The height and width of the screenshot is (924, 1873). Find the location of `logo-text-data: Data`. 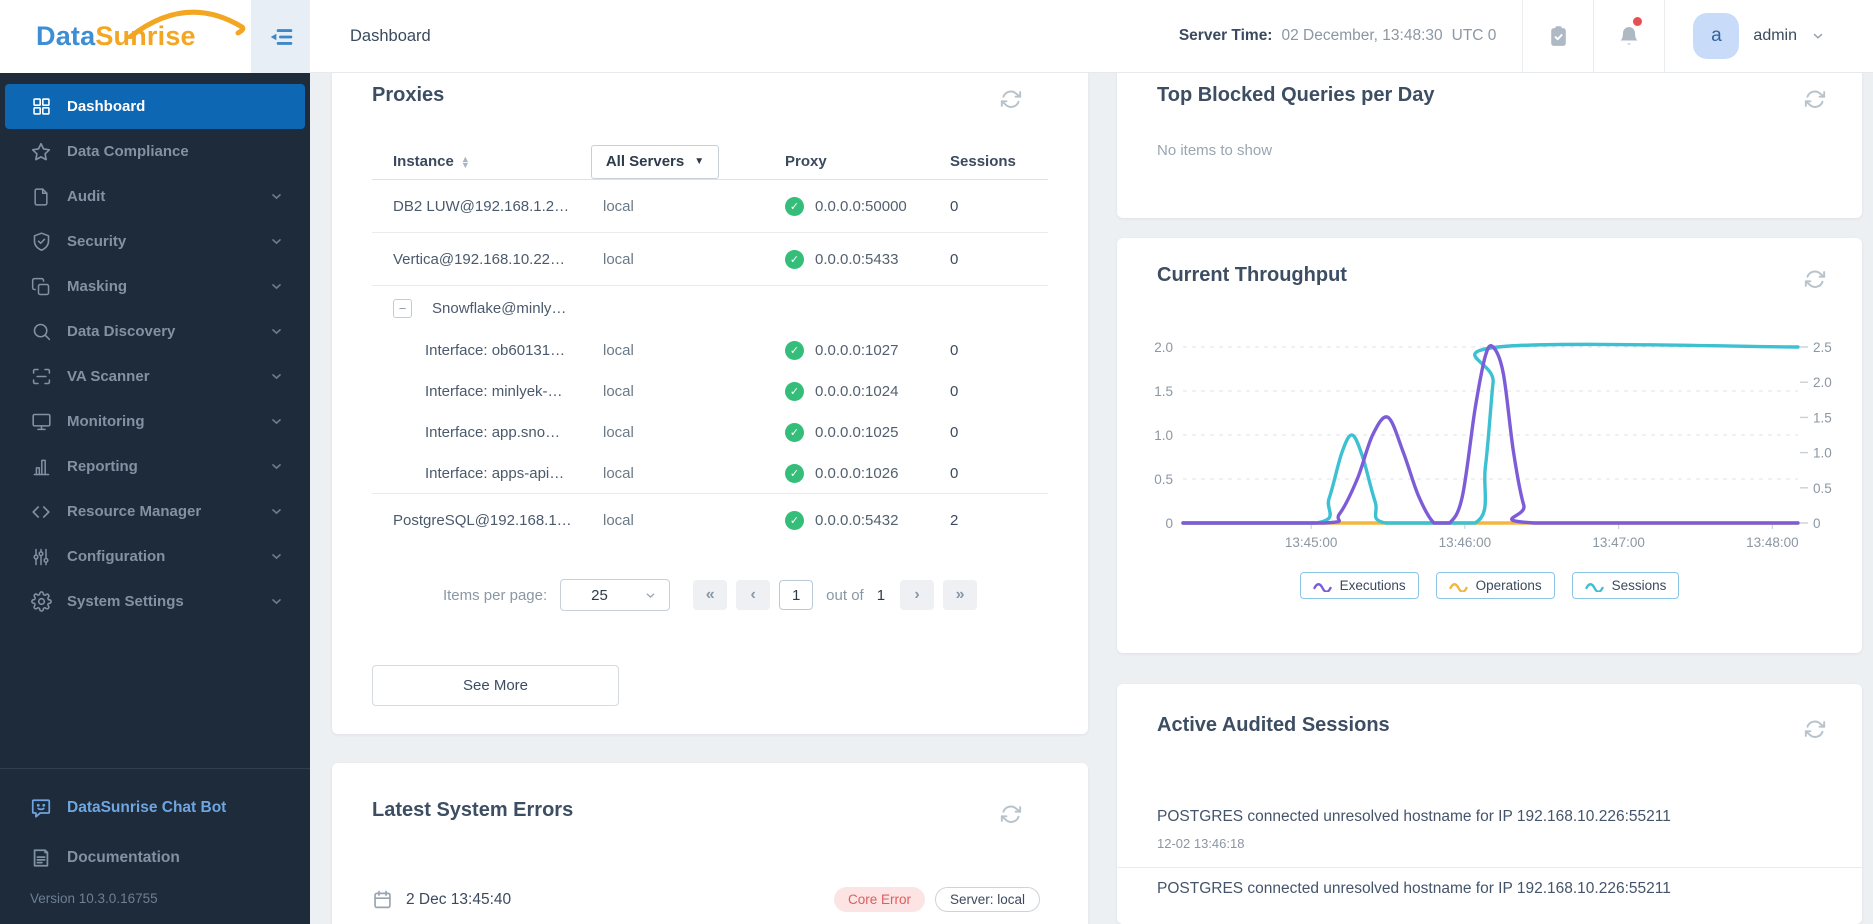

logo-text-data: Data is located at coordinates (66, 36).